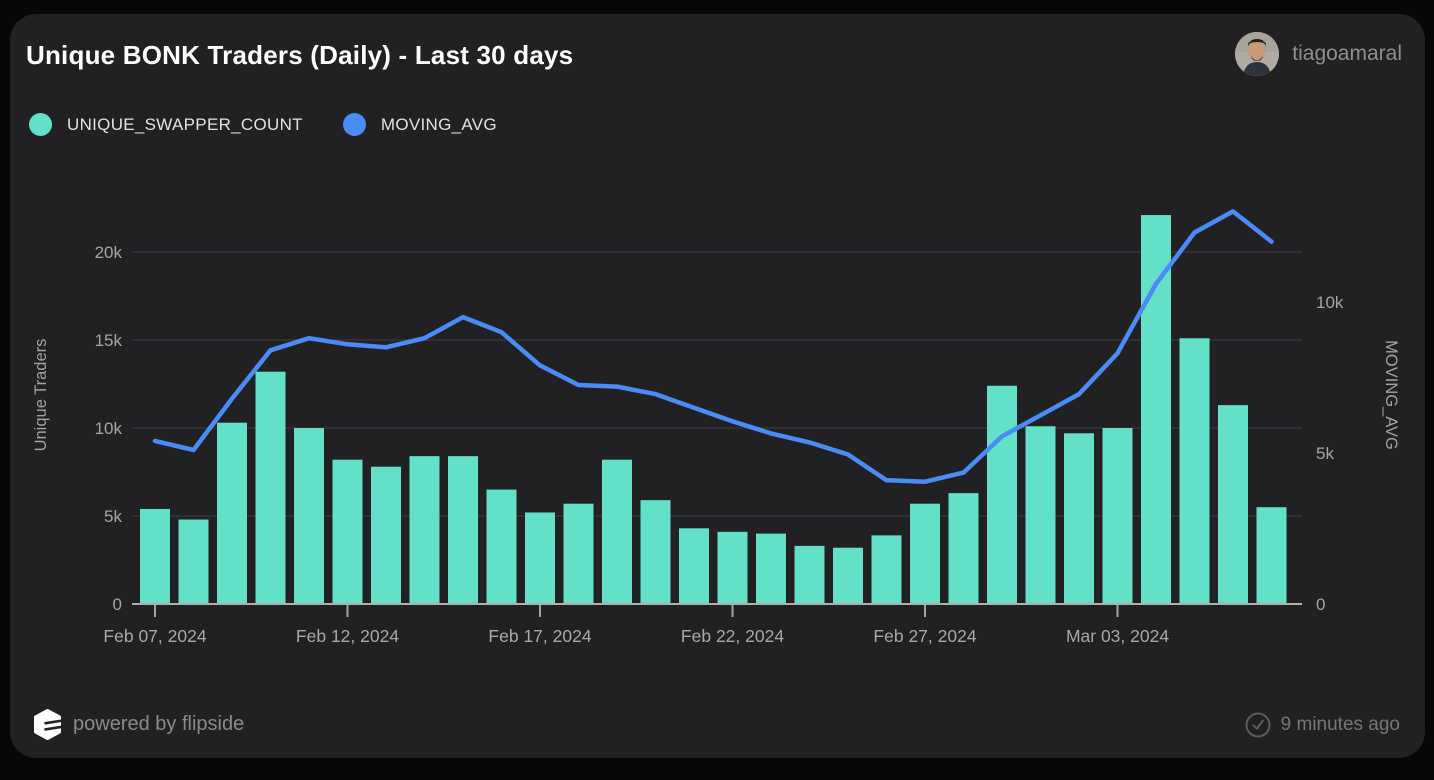  I want to click on legend-item-unique-swapper-count: UNIQUE_SWAPPER_COUNT, so click(166, 124).